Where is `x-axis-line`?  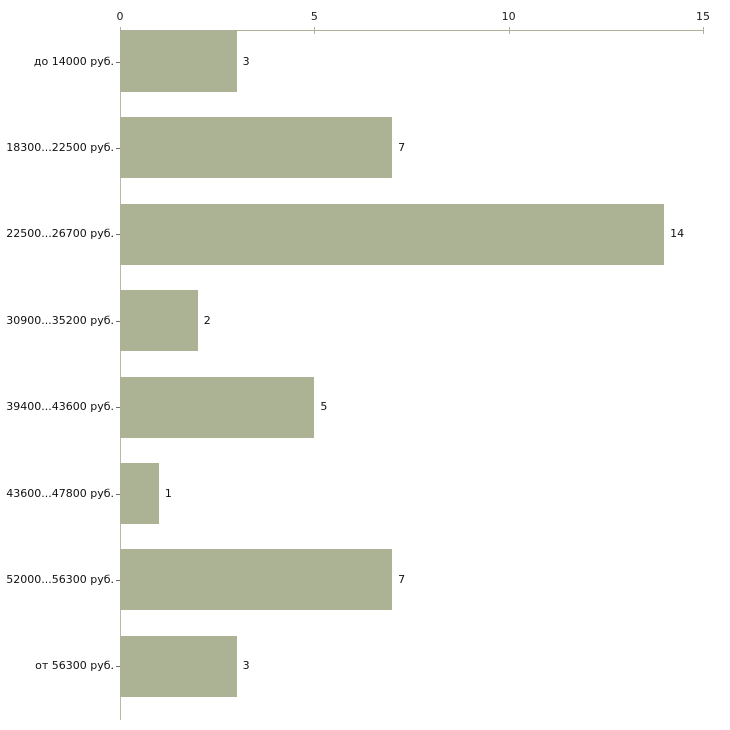 x-axis-line is located at coordinates (411, 30).